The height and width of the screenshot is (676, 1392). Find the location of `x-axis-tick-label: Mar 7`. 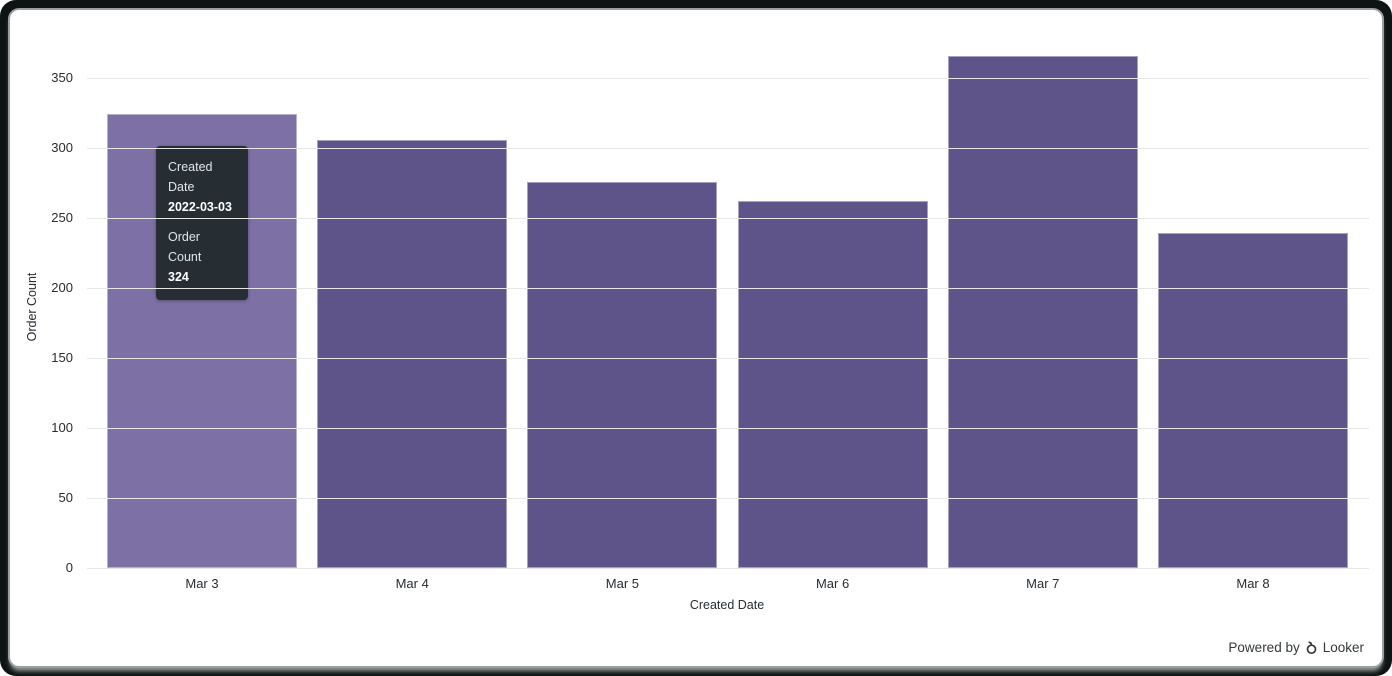

x-axis-tick-label: Mar 7 is located at coordinates (1043, 583).